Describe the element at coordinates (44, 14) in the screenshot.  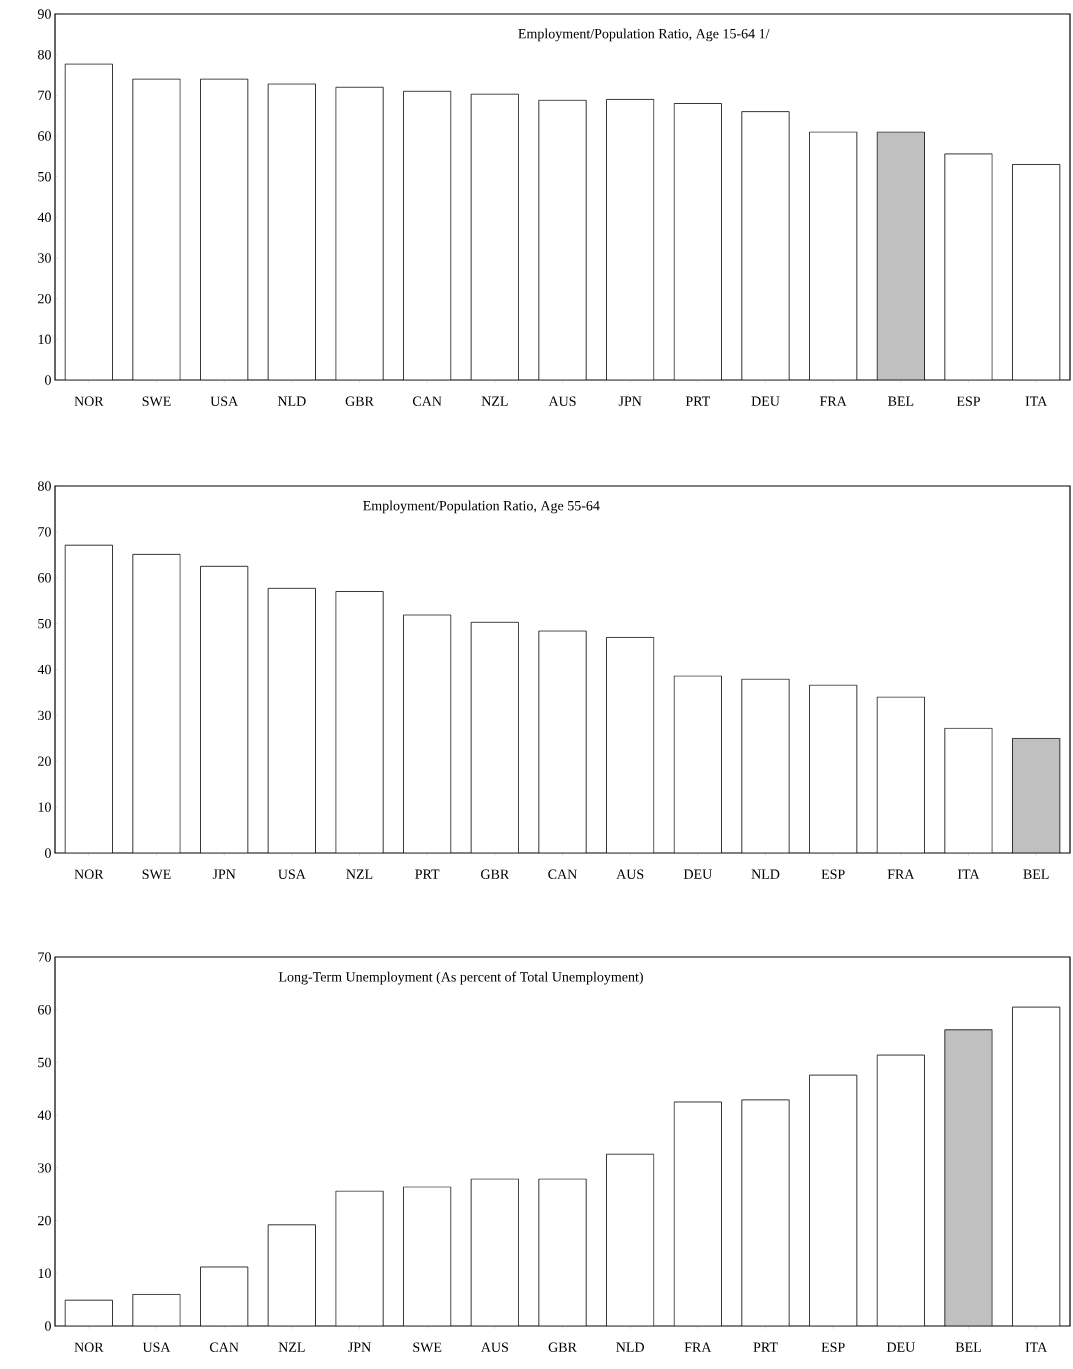
I see `y-tick-label: 90` at that location.